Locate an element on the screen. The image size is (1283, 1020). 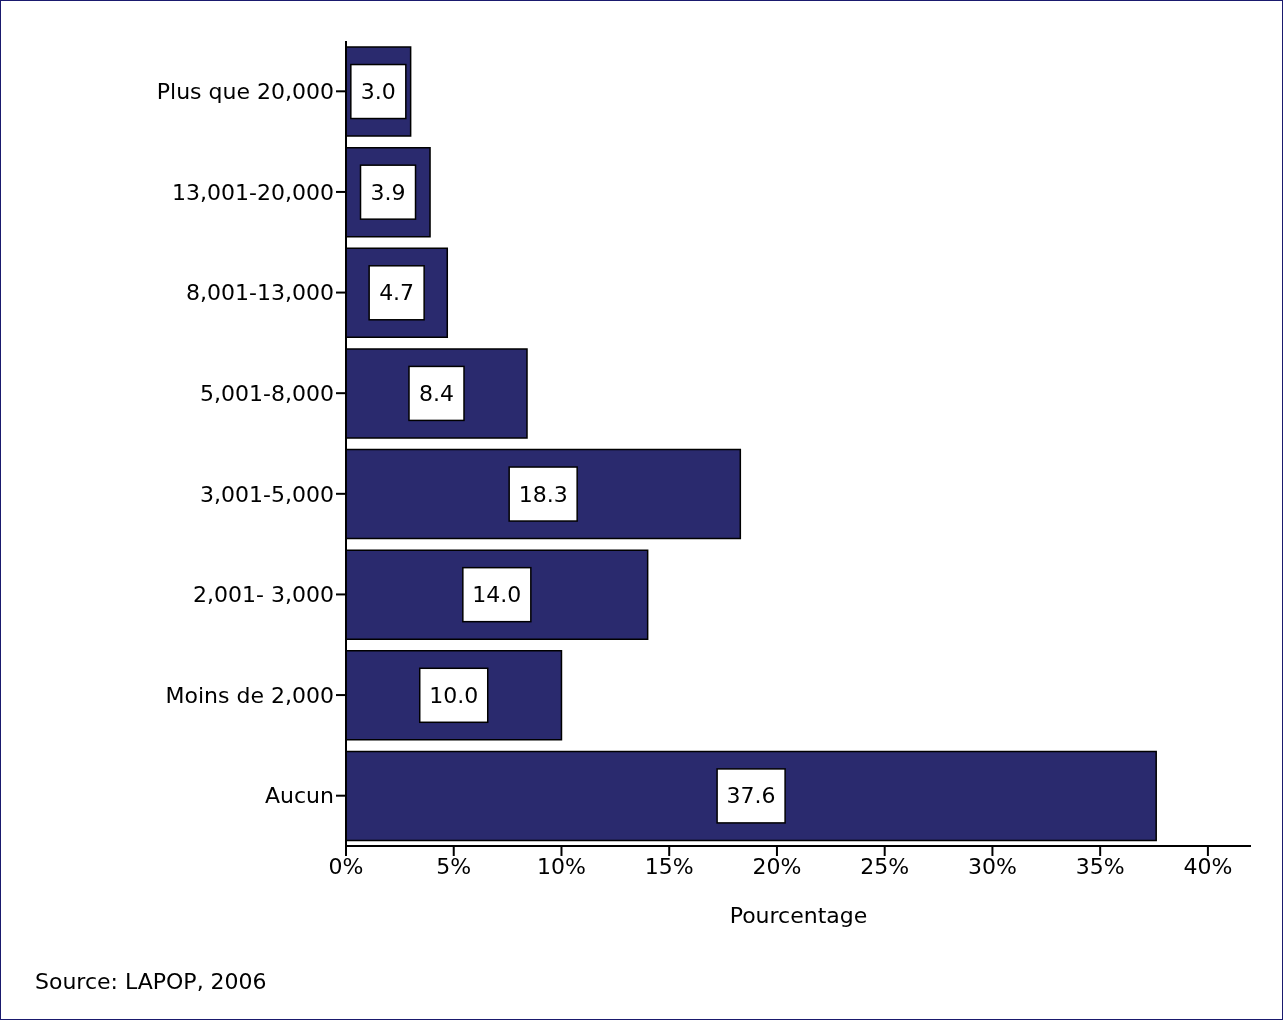
y-tick-label: 5,001-8,000 is located at coordinates (267, 393).